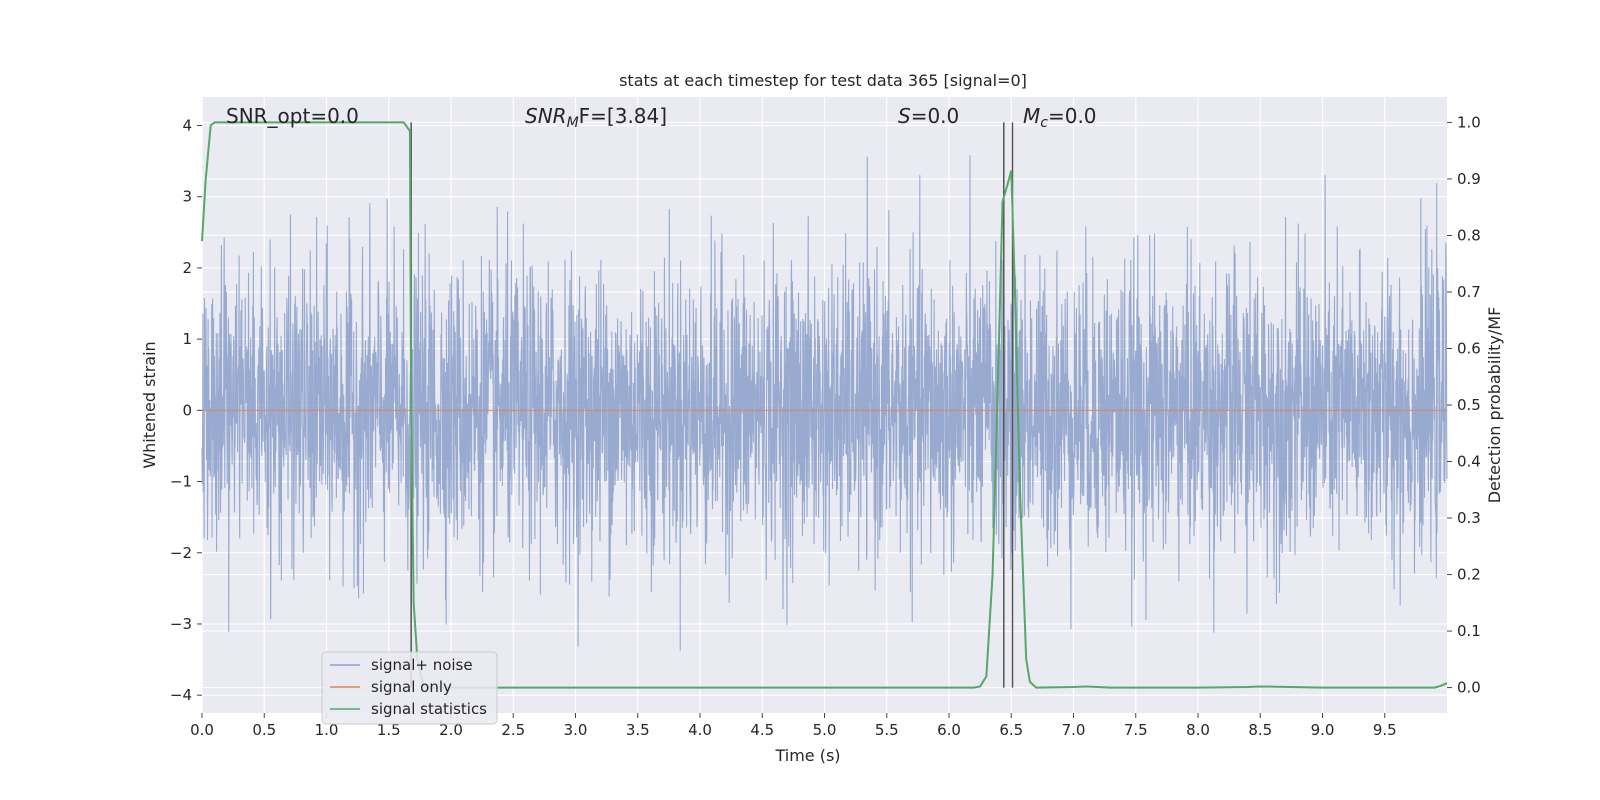  What do you see at coordinates (1469, 575) in the screenshot?
I see `y-right-tick-label: 0.2` at bounding box center [1469, 575].